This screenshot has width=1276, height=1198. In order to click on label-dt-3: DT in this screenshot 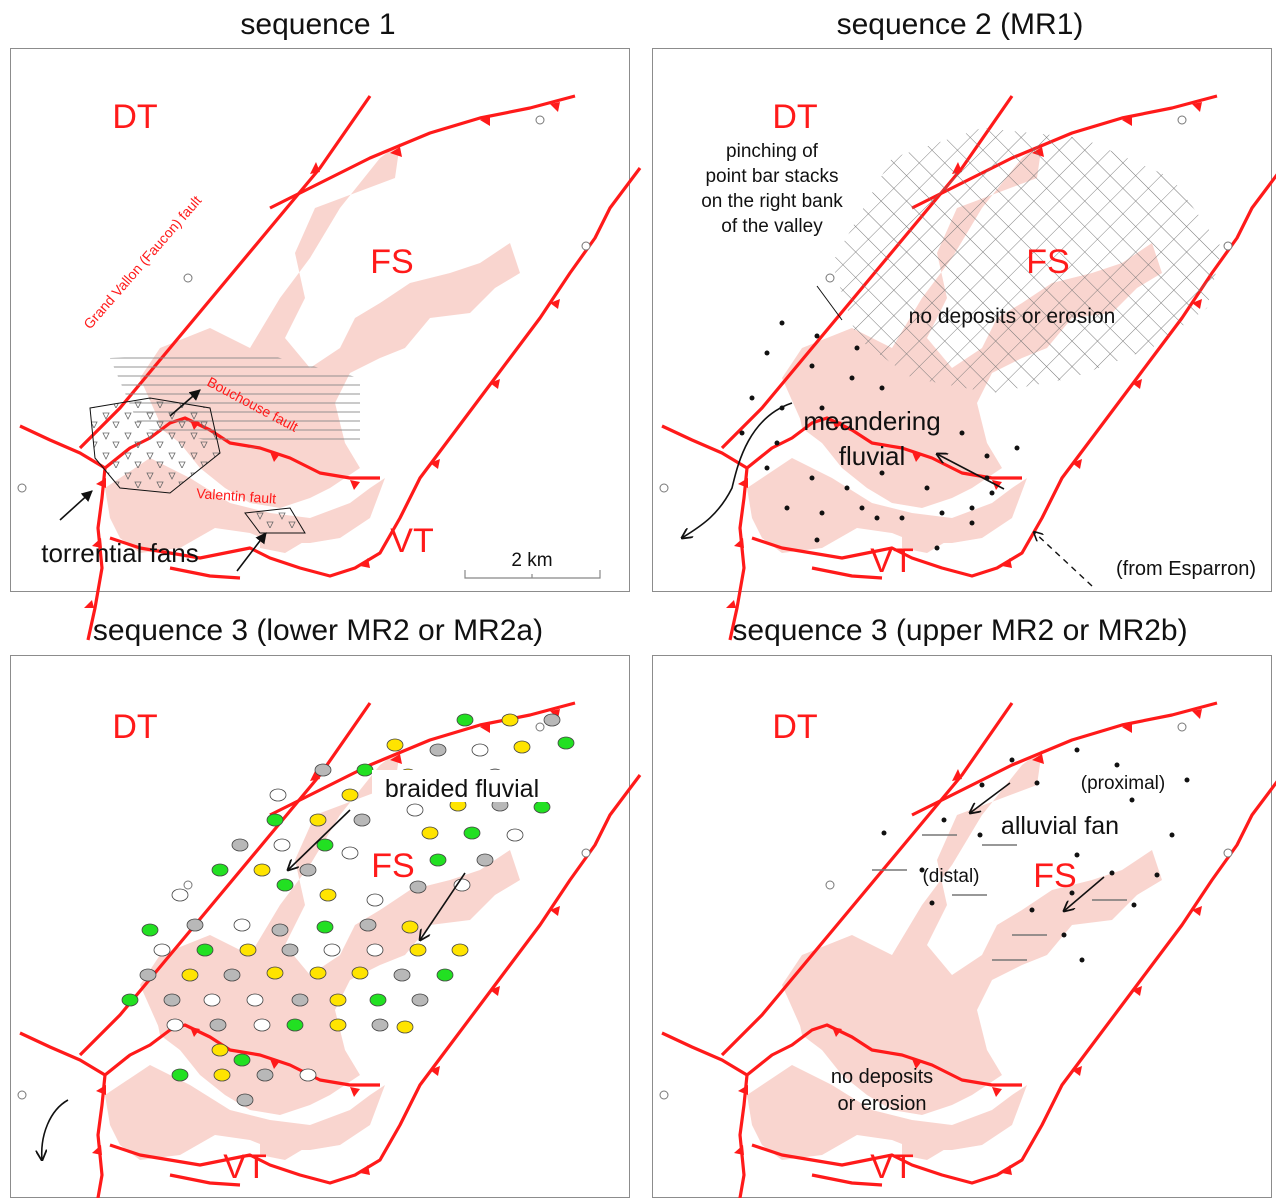, I will do `click(134, 727)`.